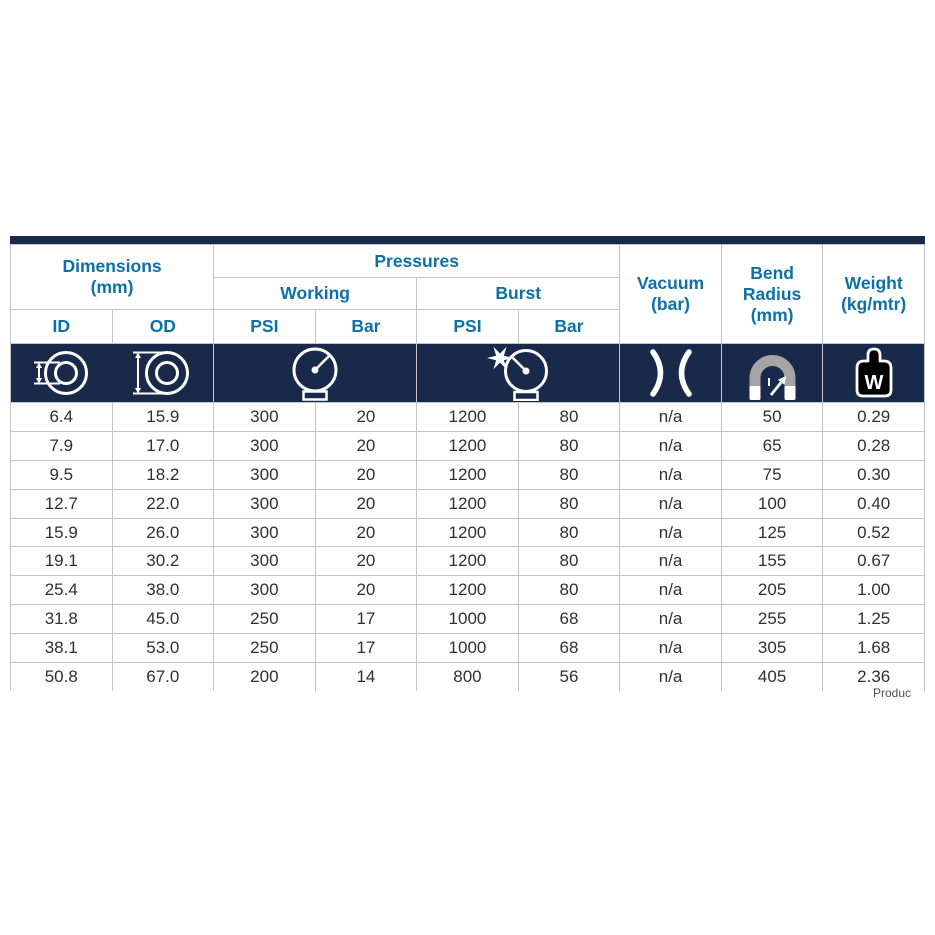 The height and width of the screenshot is (935, 935). Describe the element at coordinates (61, 503) in the screenshot. I see `table-cell: 12.7` at that location.